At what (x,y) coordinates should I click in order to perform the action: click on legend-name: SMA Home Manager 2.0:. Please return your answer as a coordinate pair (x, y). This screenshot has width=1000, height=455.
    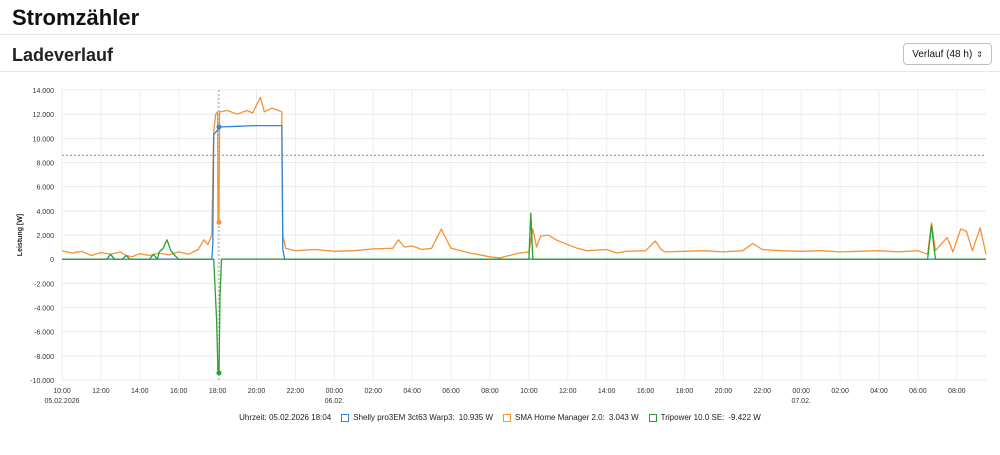
    Looking at the image, I should click on (560, 417).